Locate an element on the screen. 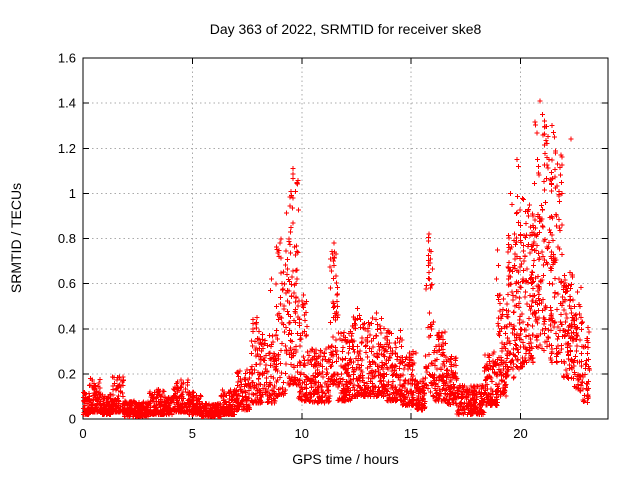 The height and width of the screenshot is (480, 640). x-tick-label: 0 is located at coordinates (82, 433).